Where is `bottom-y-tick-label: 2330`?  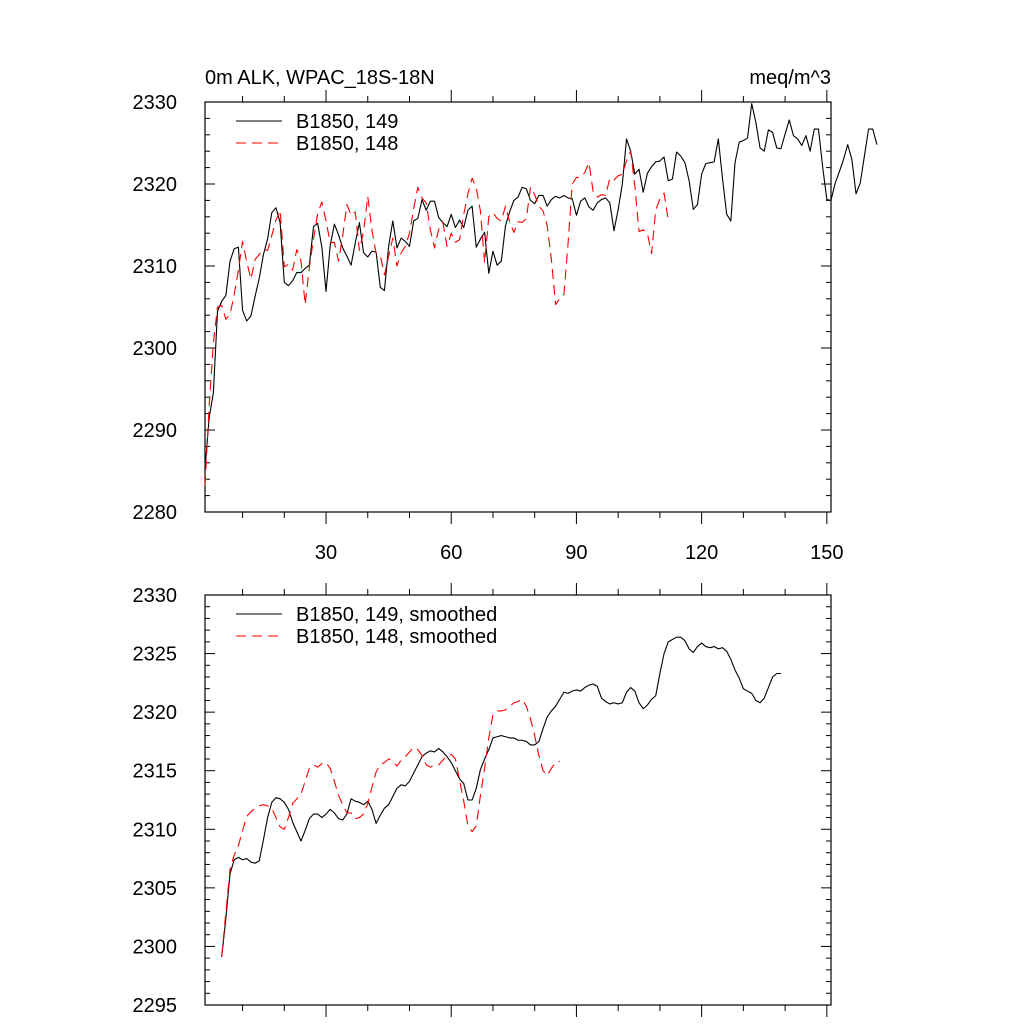
bottom-y-tick-label: 2330 is located at coordinates (155, 596).